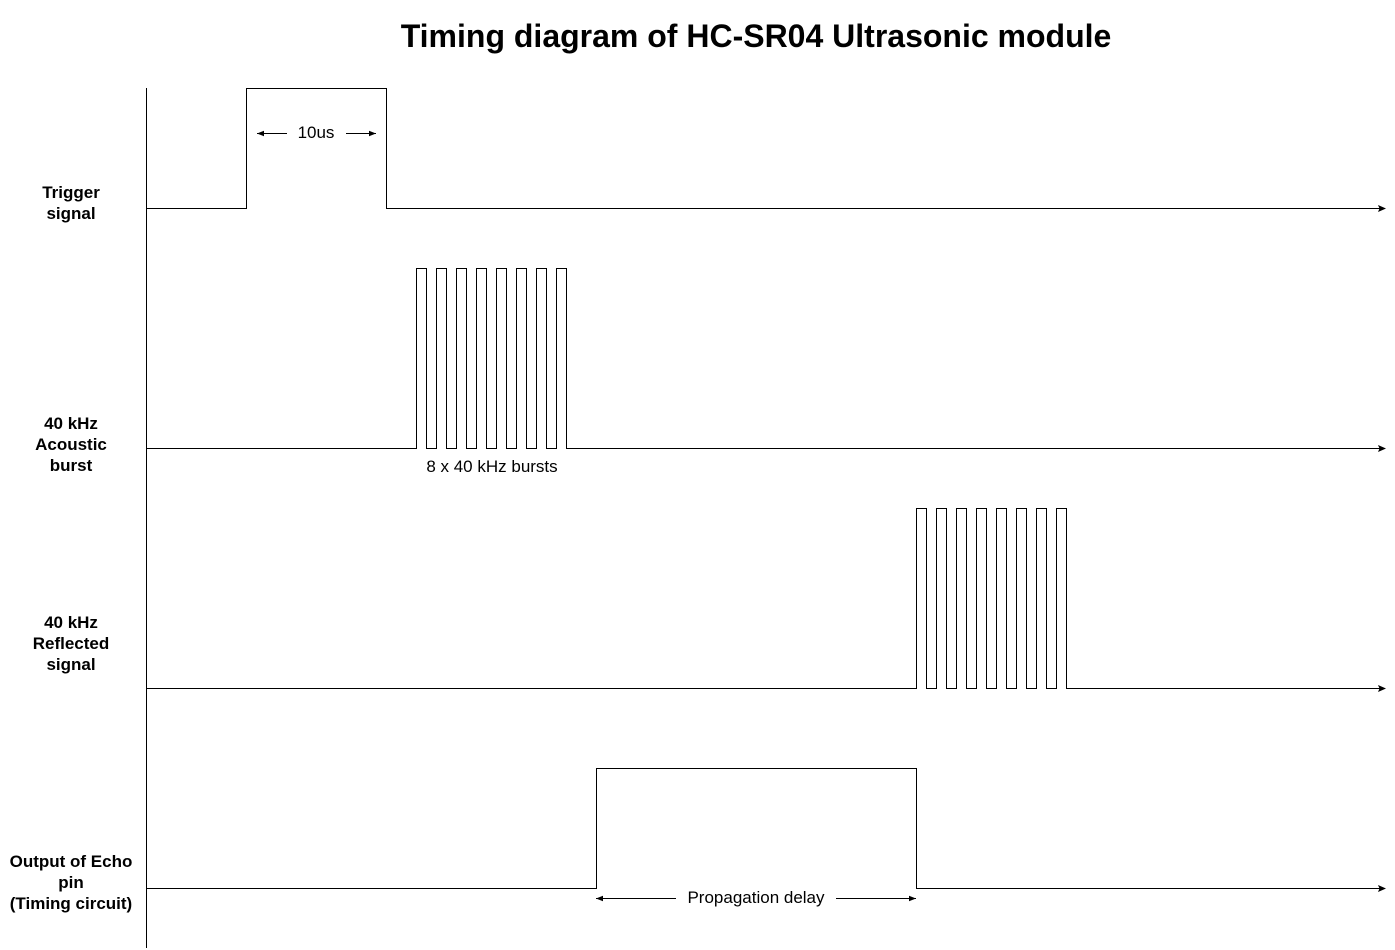 The image size is (1395, 950). I want to click on echo-output-arrowhead, so click(1382, 888).